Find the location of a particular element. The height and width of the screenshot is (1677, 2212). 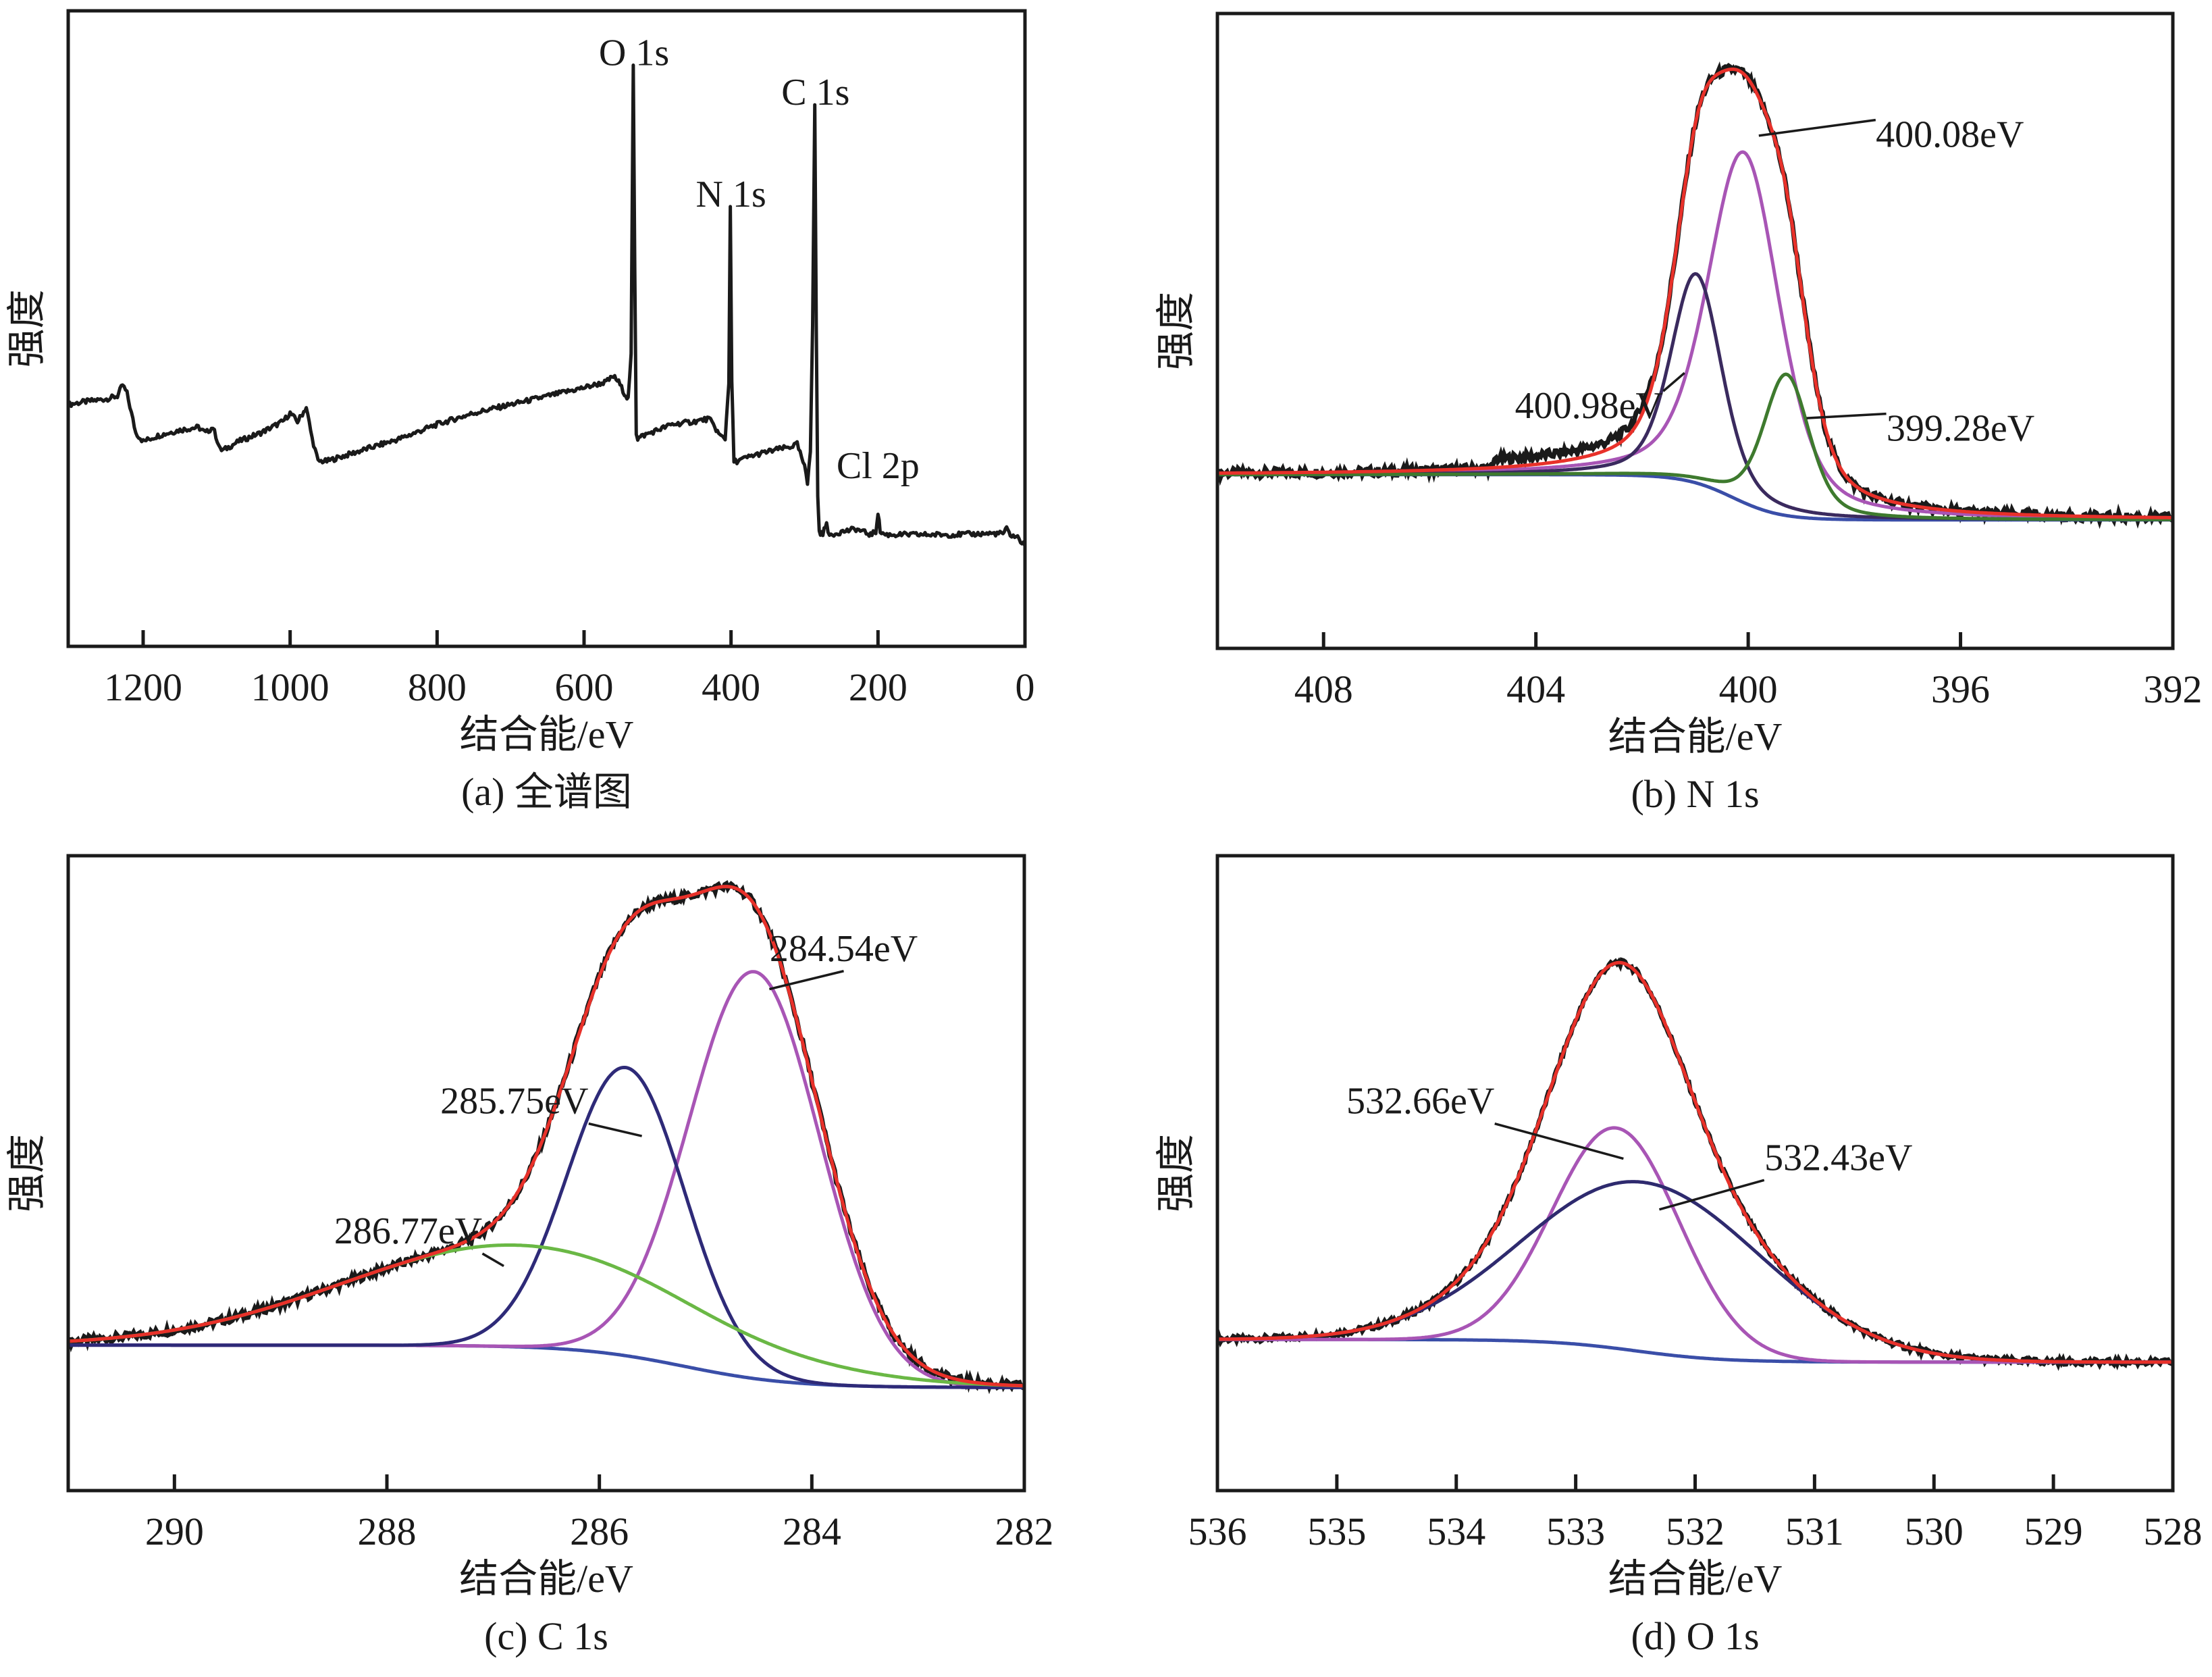

component-line-532.43 is located at coordinates (1695, 1272).